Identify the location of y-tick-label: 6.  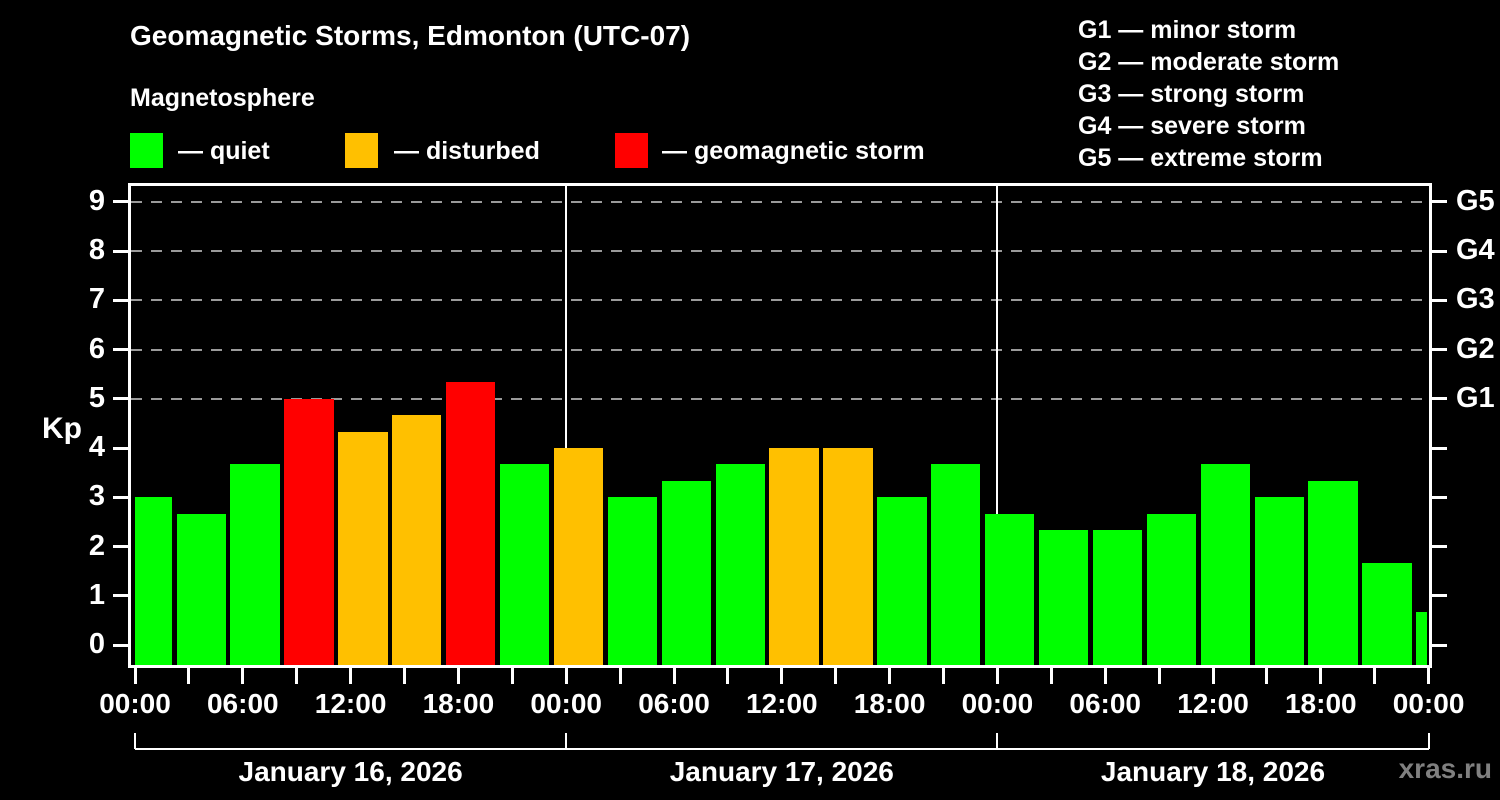
(96, 348).